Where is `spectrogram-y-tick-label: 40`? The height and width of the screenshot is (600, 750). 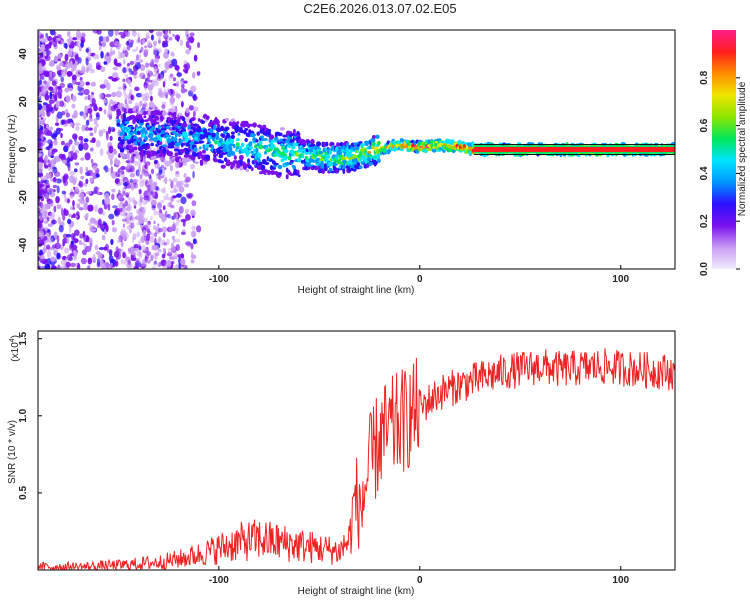 spectrogram-y-tick-label: 40 is located at coordinates (23, 54).